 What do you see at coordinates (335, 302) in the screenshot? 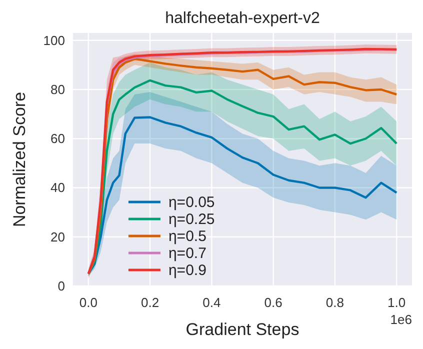
I see `x-tick-label: 0.8` at bounding box center [335, 302].